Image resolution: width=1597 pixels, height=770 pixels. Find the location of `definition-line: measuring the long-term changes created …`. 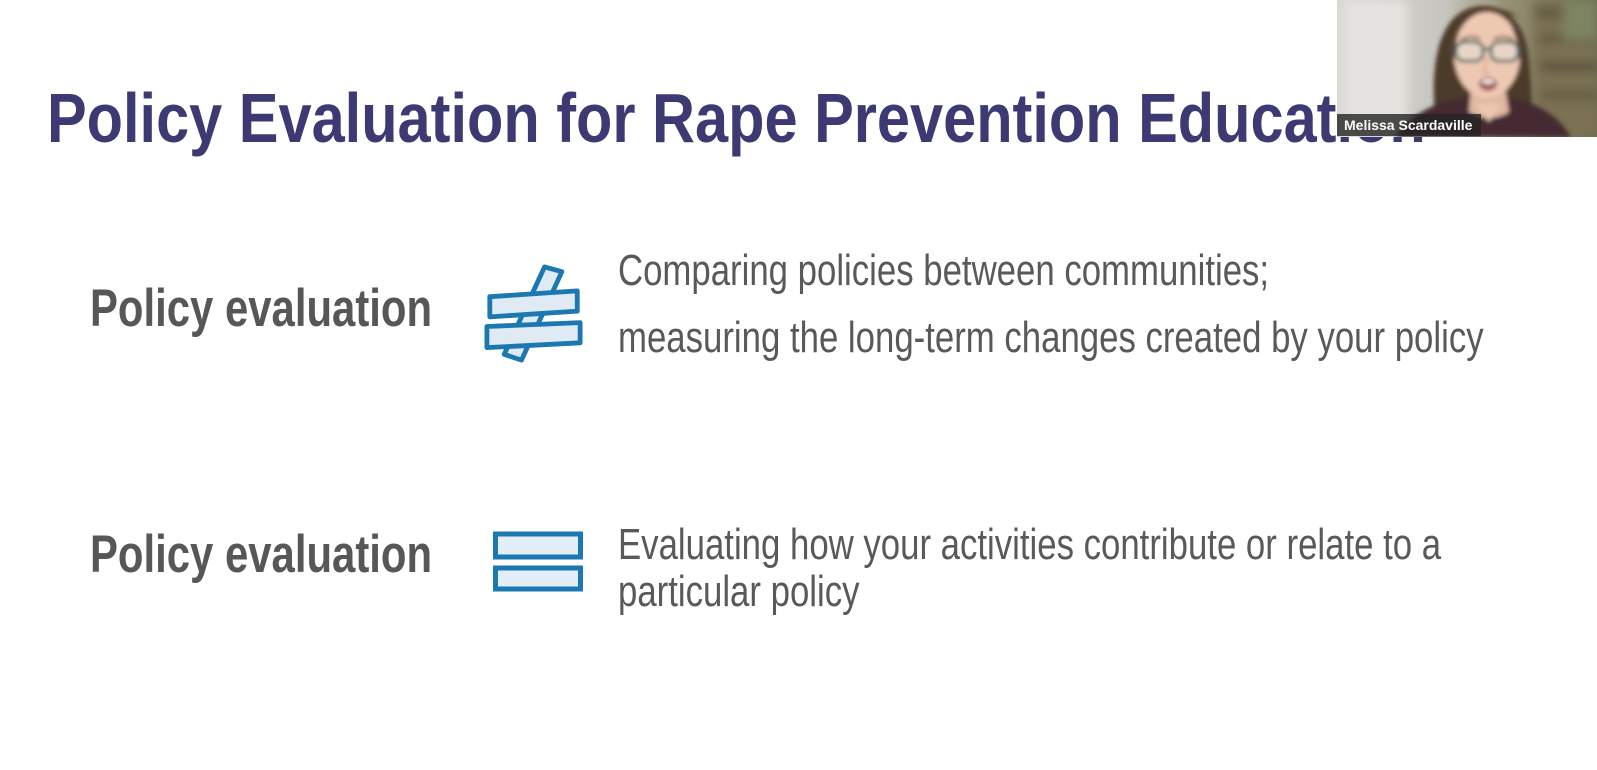

definition-line: measuring the long-term changes created … is located at coordinates (1051, 337).